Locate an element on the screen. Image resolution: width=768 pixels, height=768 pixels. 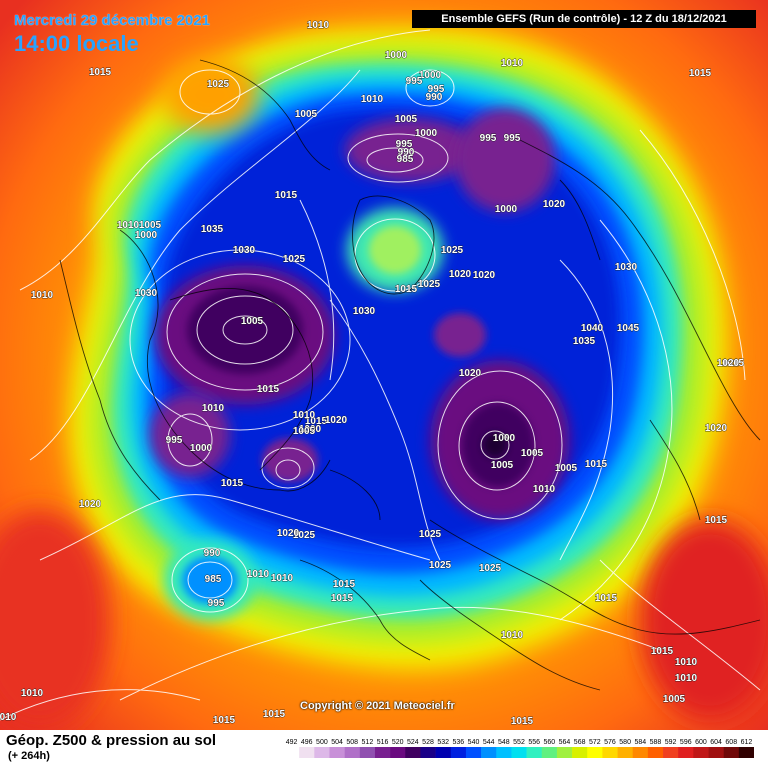
scale-tick-label: 552 is located at coordinates (519, 742).